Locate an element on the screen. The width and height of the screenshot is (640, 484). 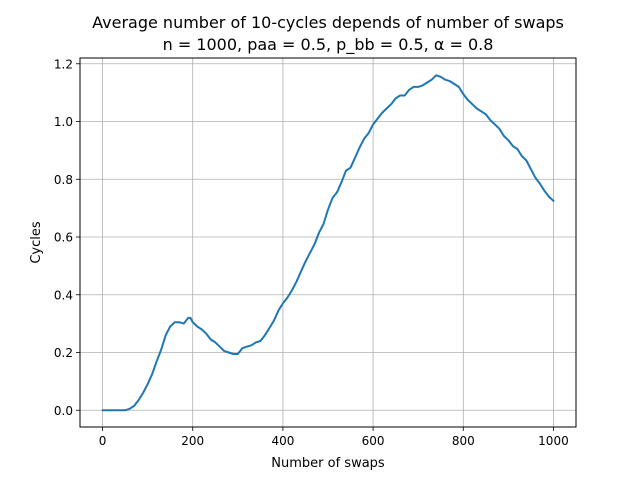
y-tick-label: 0.4 is located at coordinates (63, 295).